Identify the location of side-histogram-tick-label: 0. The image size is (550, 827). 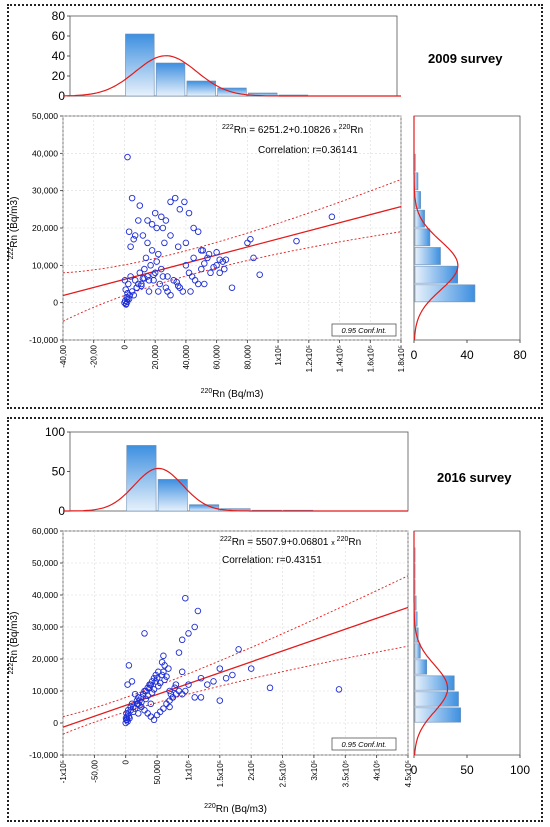
(414, 355).